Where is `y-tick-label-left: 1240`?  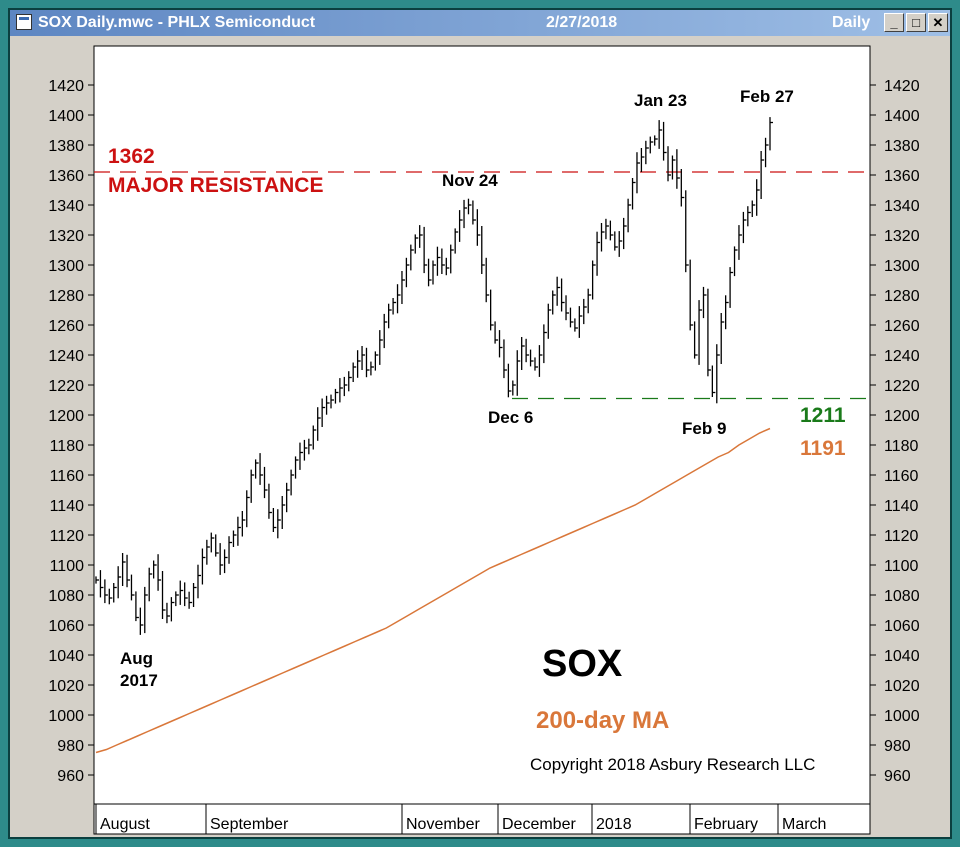
y-tick-label-left: 1240 is located at coordinates (66, 356).